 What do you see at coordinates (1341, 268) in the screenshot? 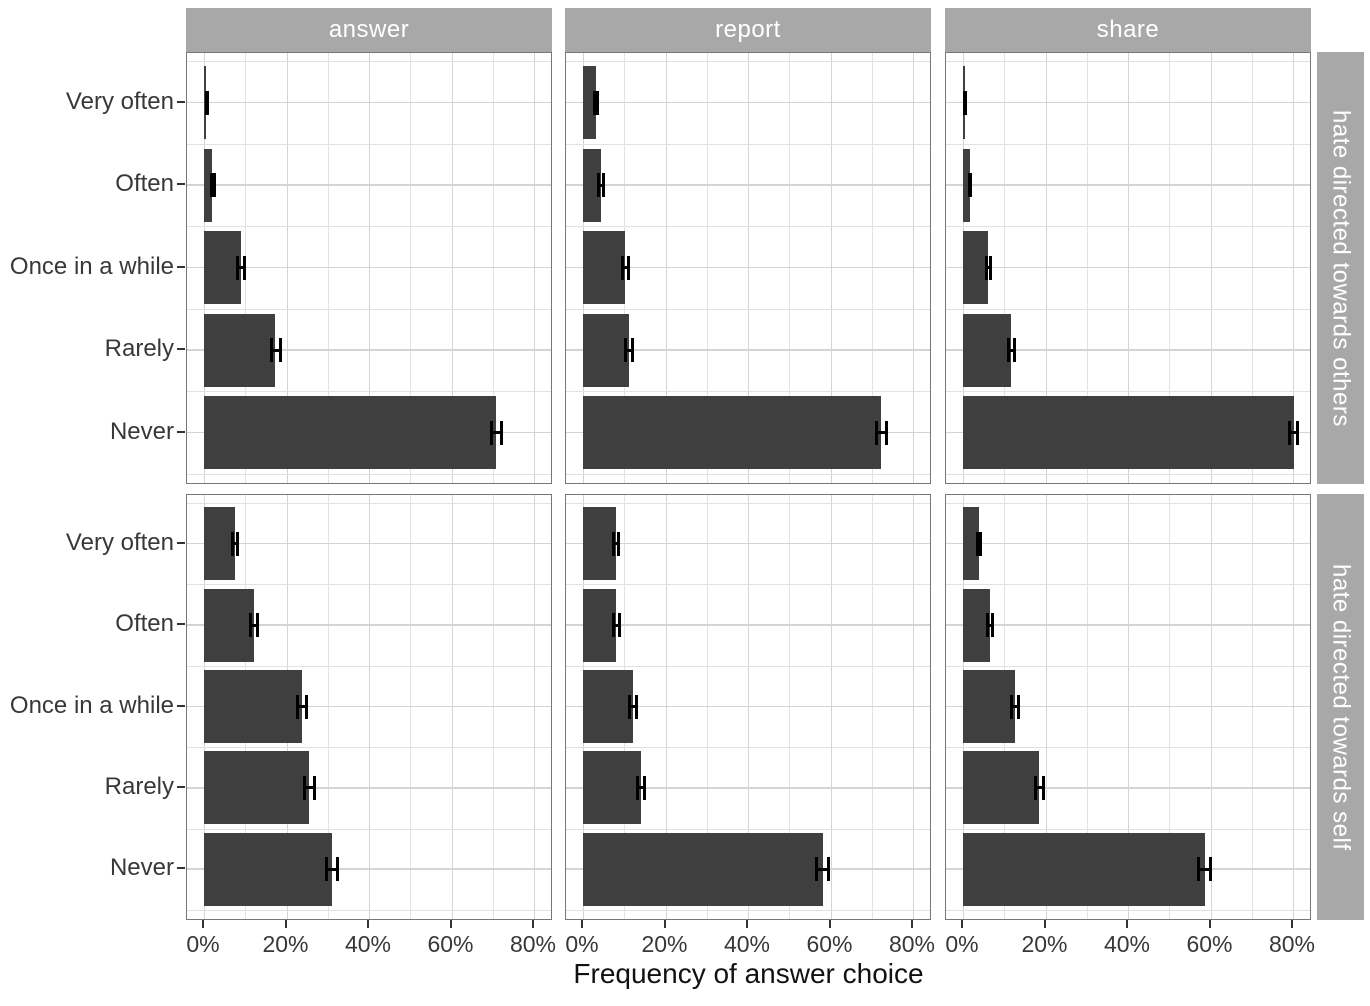
I see `facet-row-label: hate directed towards others` at bounding box center [1341, 268].